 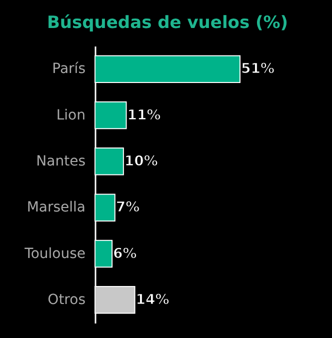 What do you see at coordinates (128, 208) in the screenshot?
I see `data-label: 7%` at bounding box center [128, 208].